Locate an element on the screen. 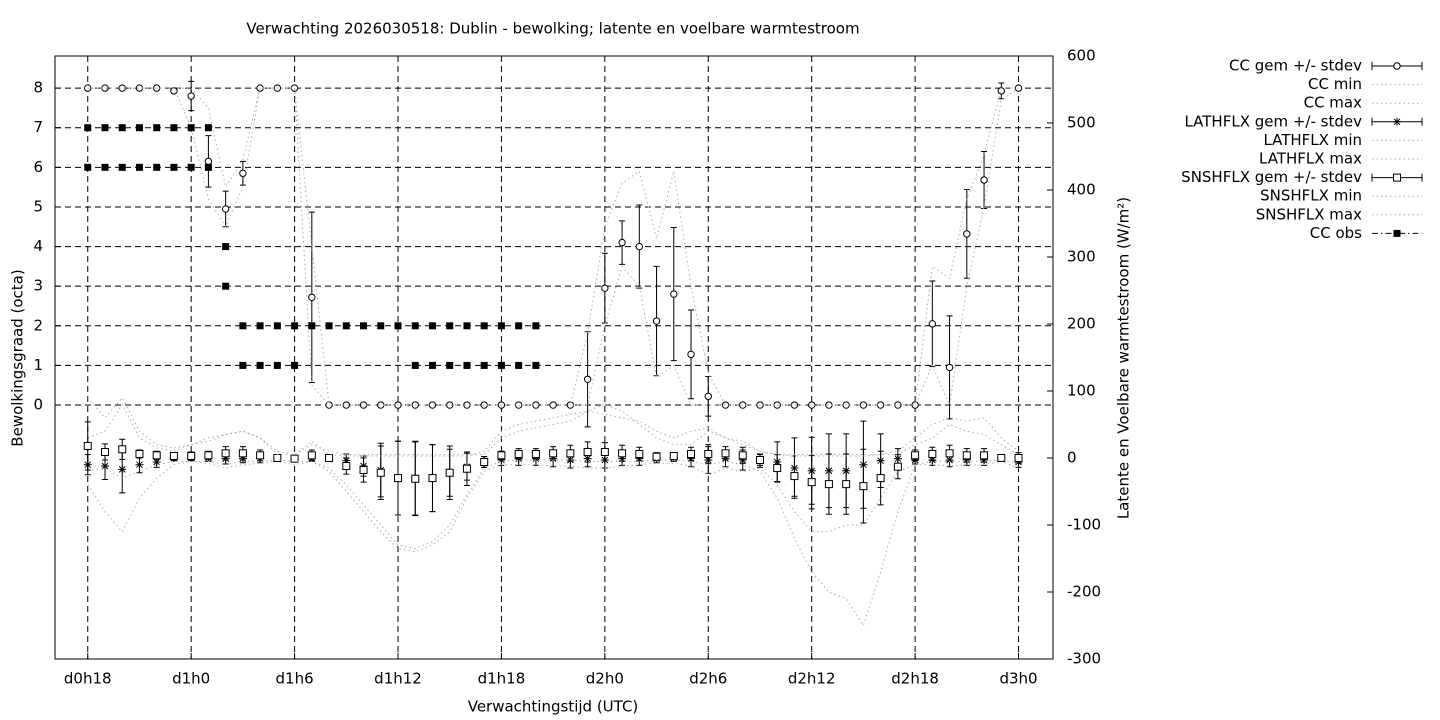 Image resolution: width=1440 pixels, height=720 pixels. x-axis-label: Verwachtingstijd (UTC) is located at coordinates (553, 707).